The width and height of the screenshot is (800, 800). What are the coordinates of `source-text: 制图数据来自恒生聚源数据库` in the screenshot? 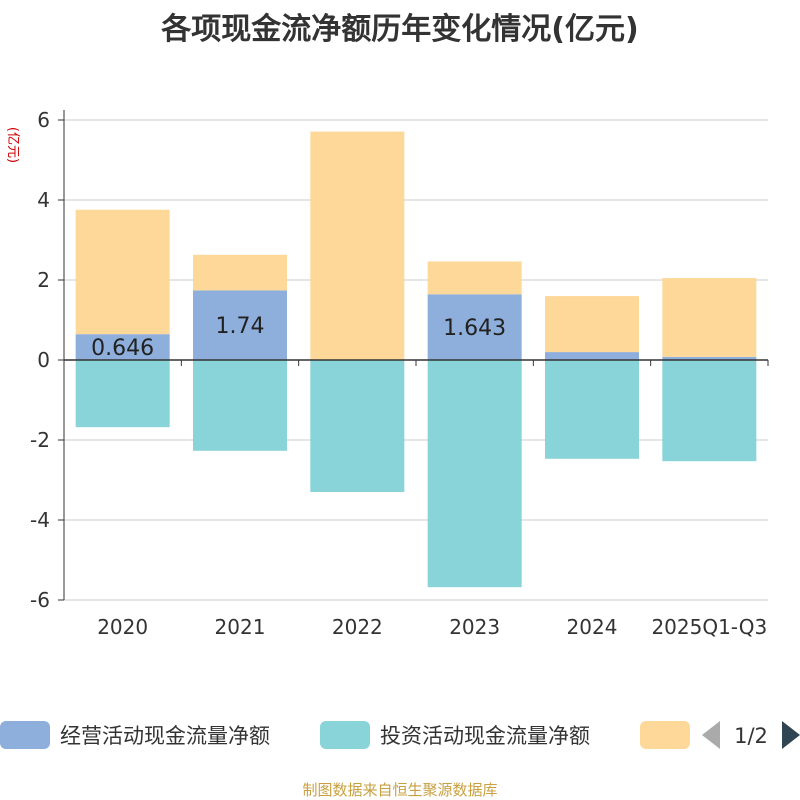 It's located at (400, 790).